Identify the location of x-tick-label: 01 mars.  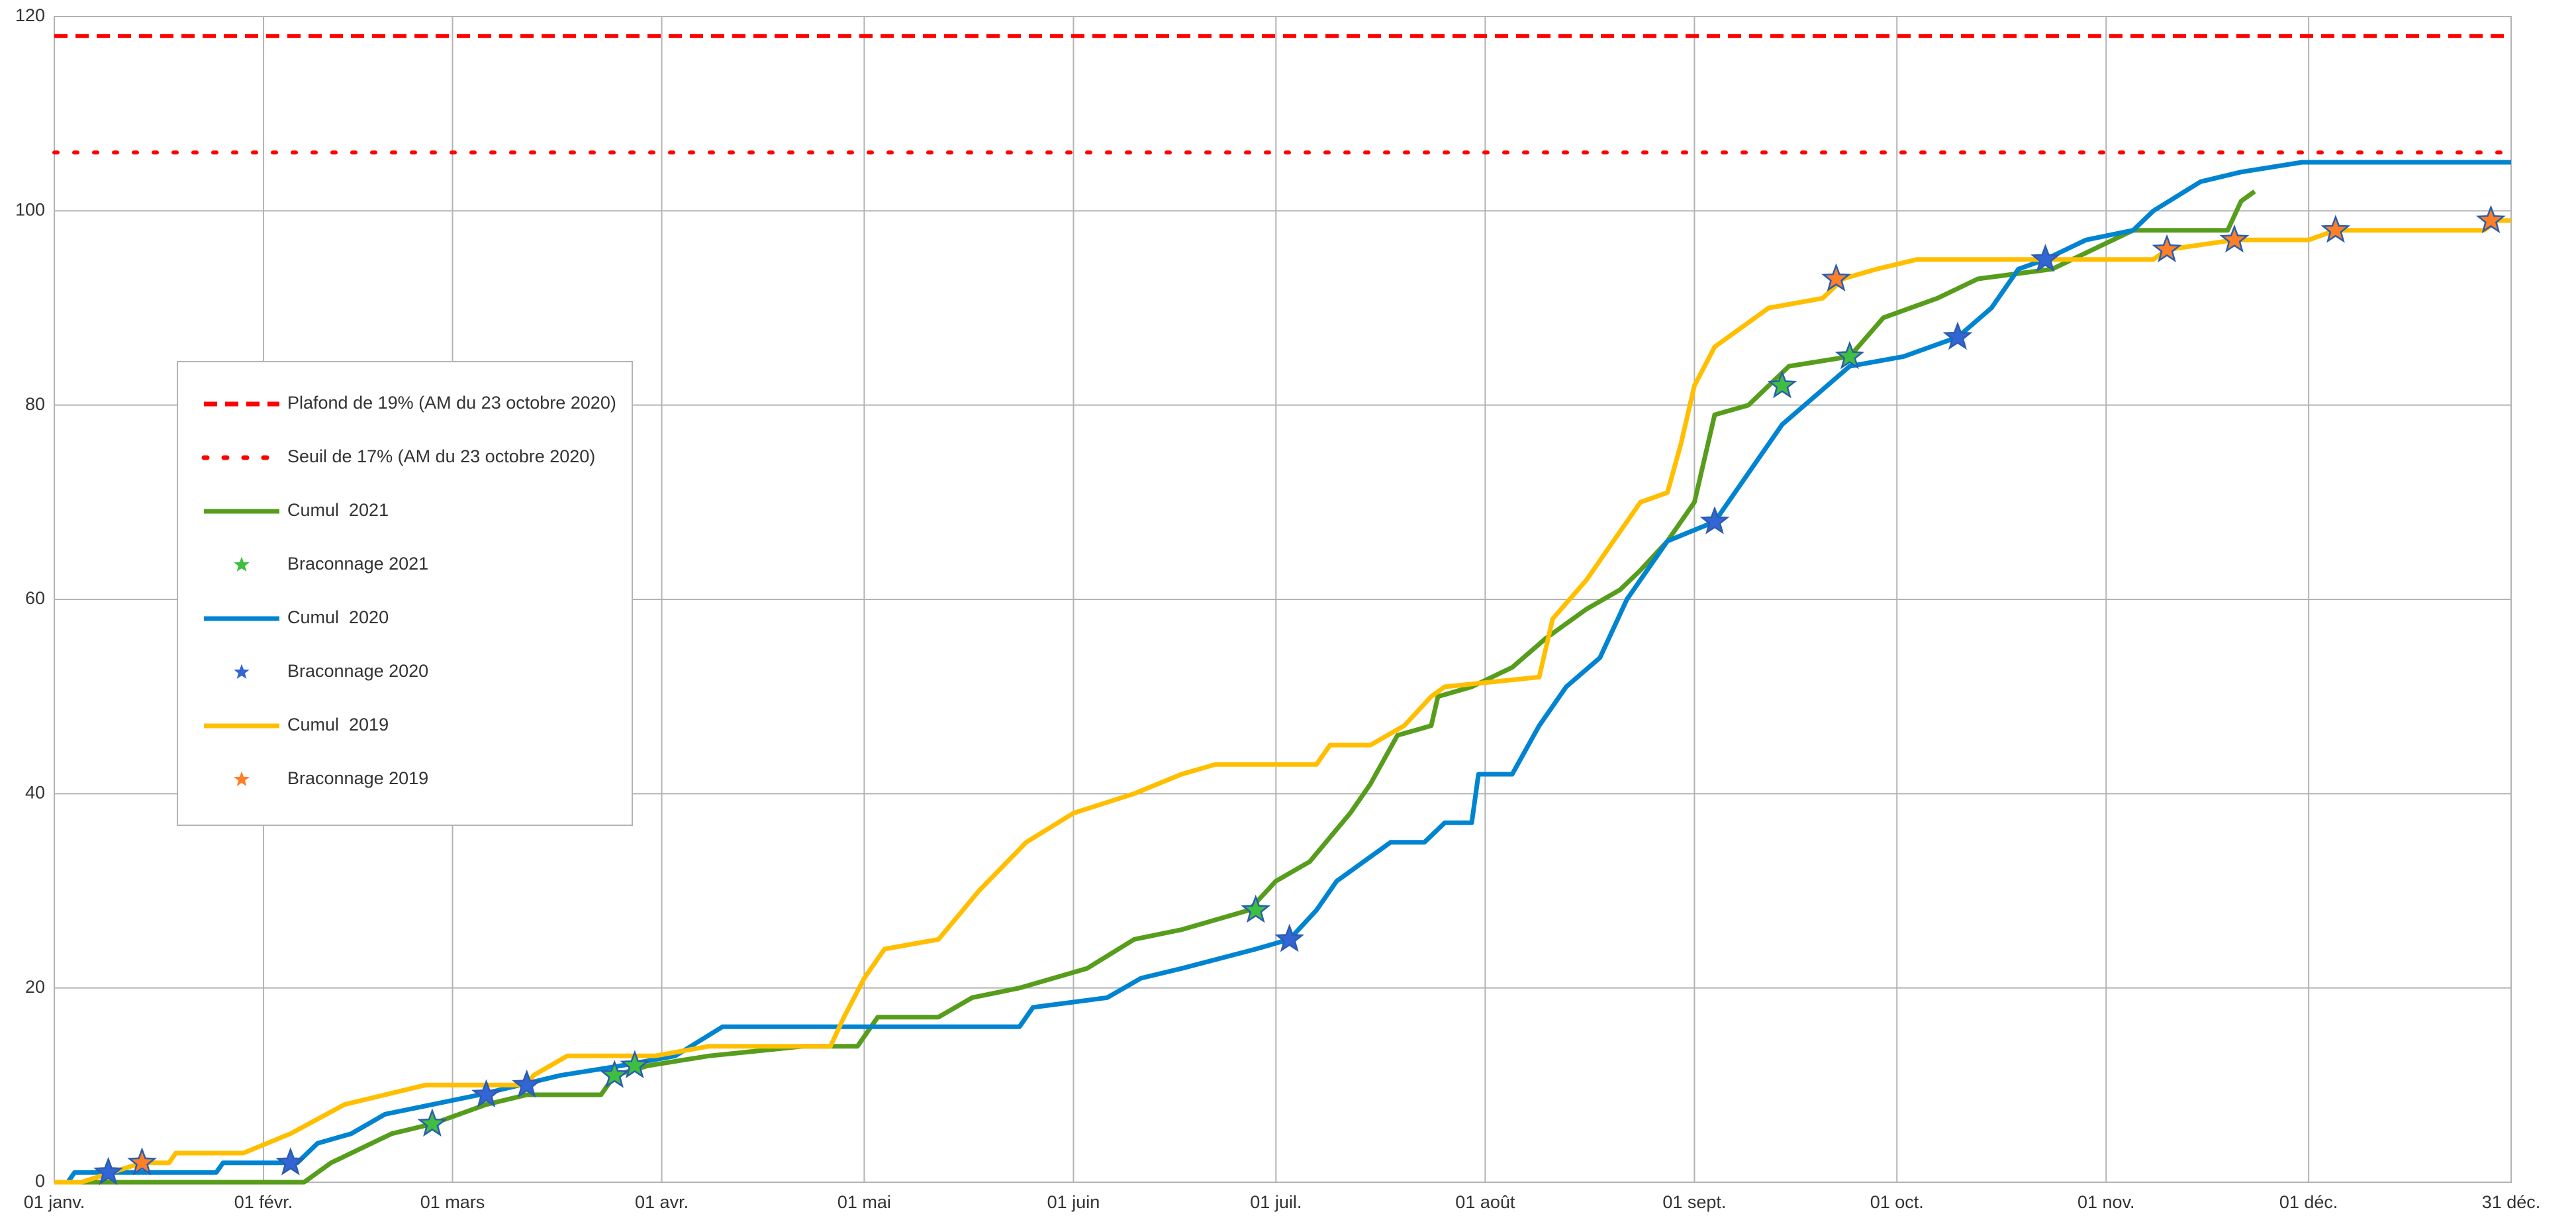
(452, 1202).